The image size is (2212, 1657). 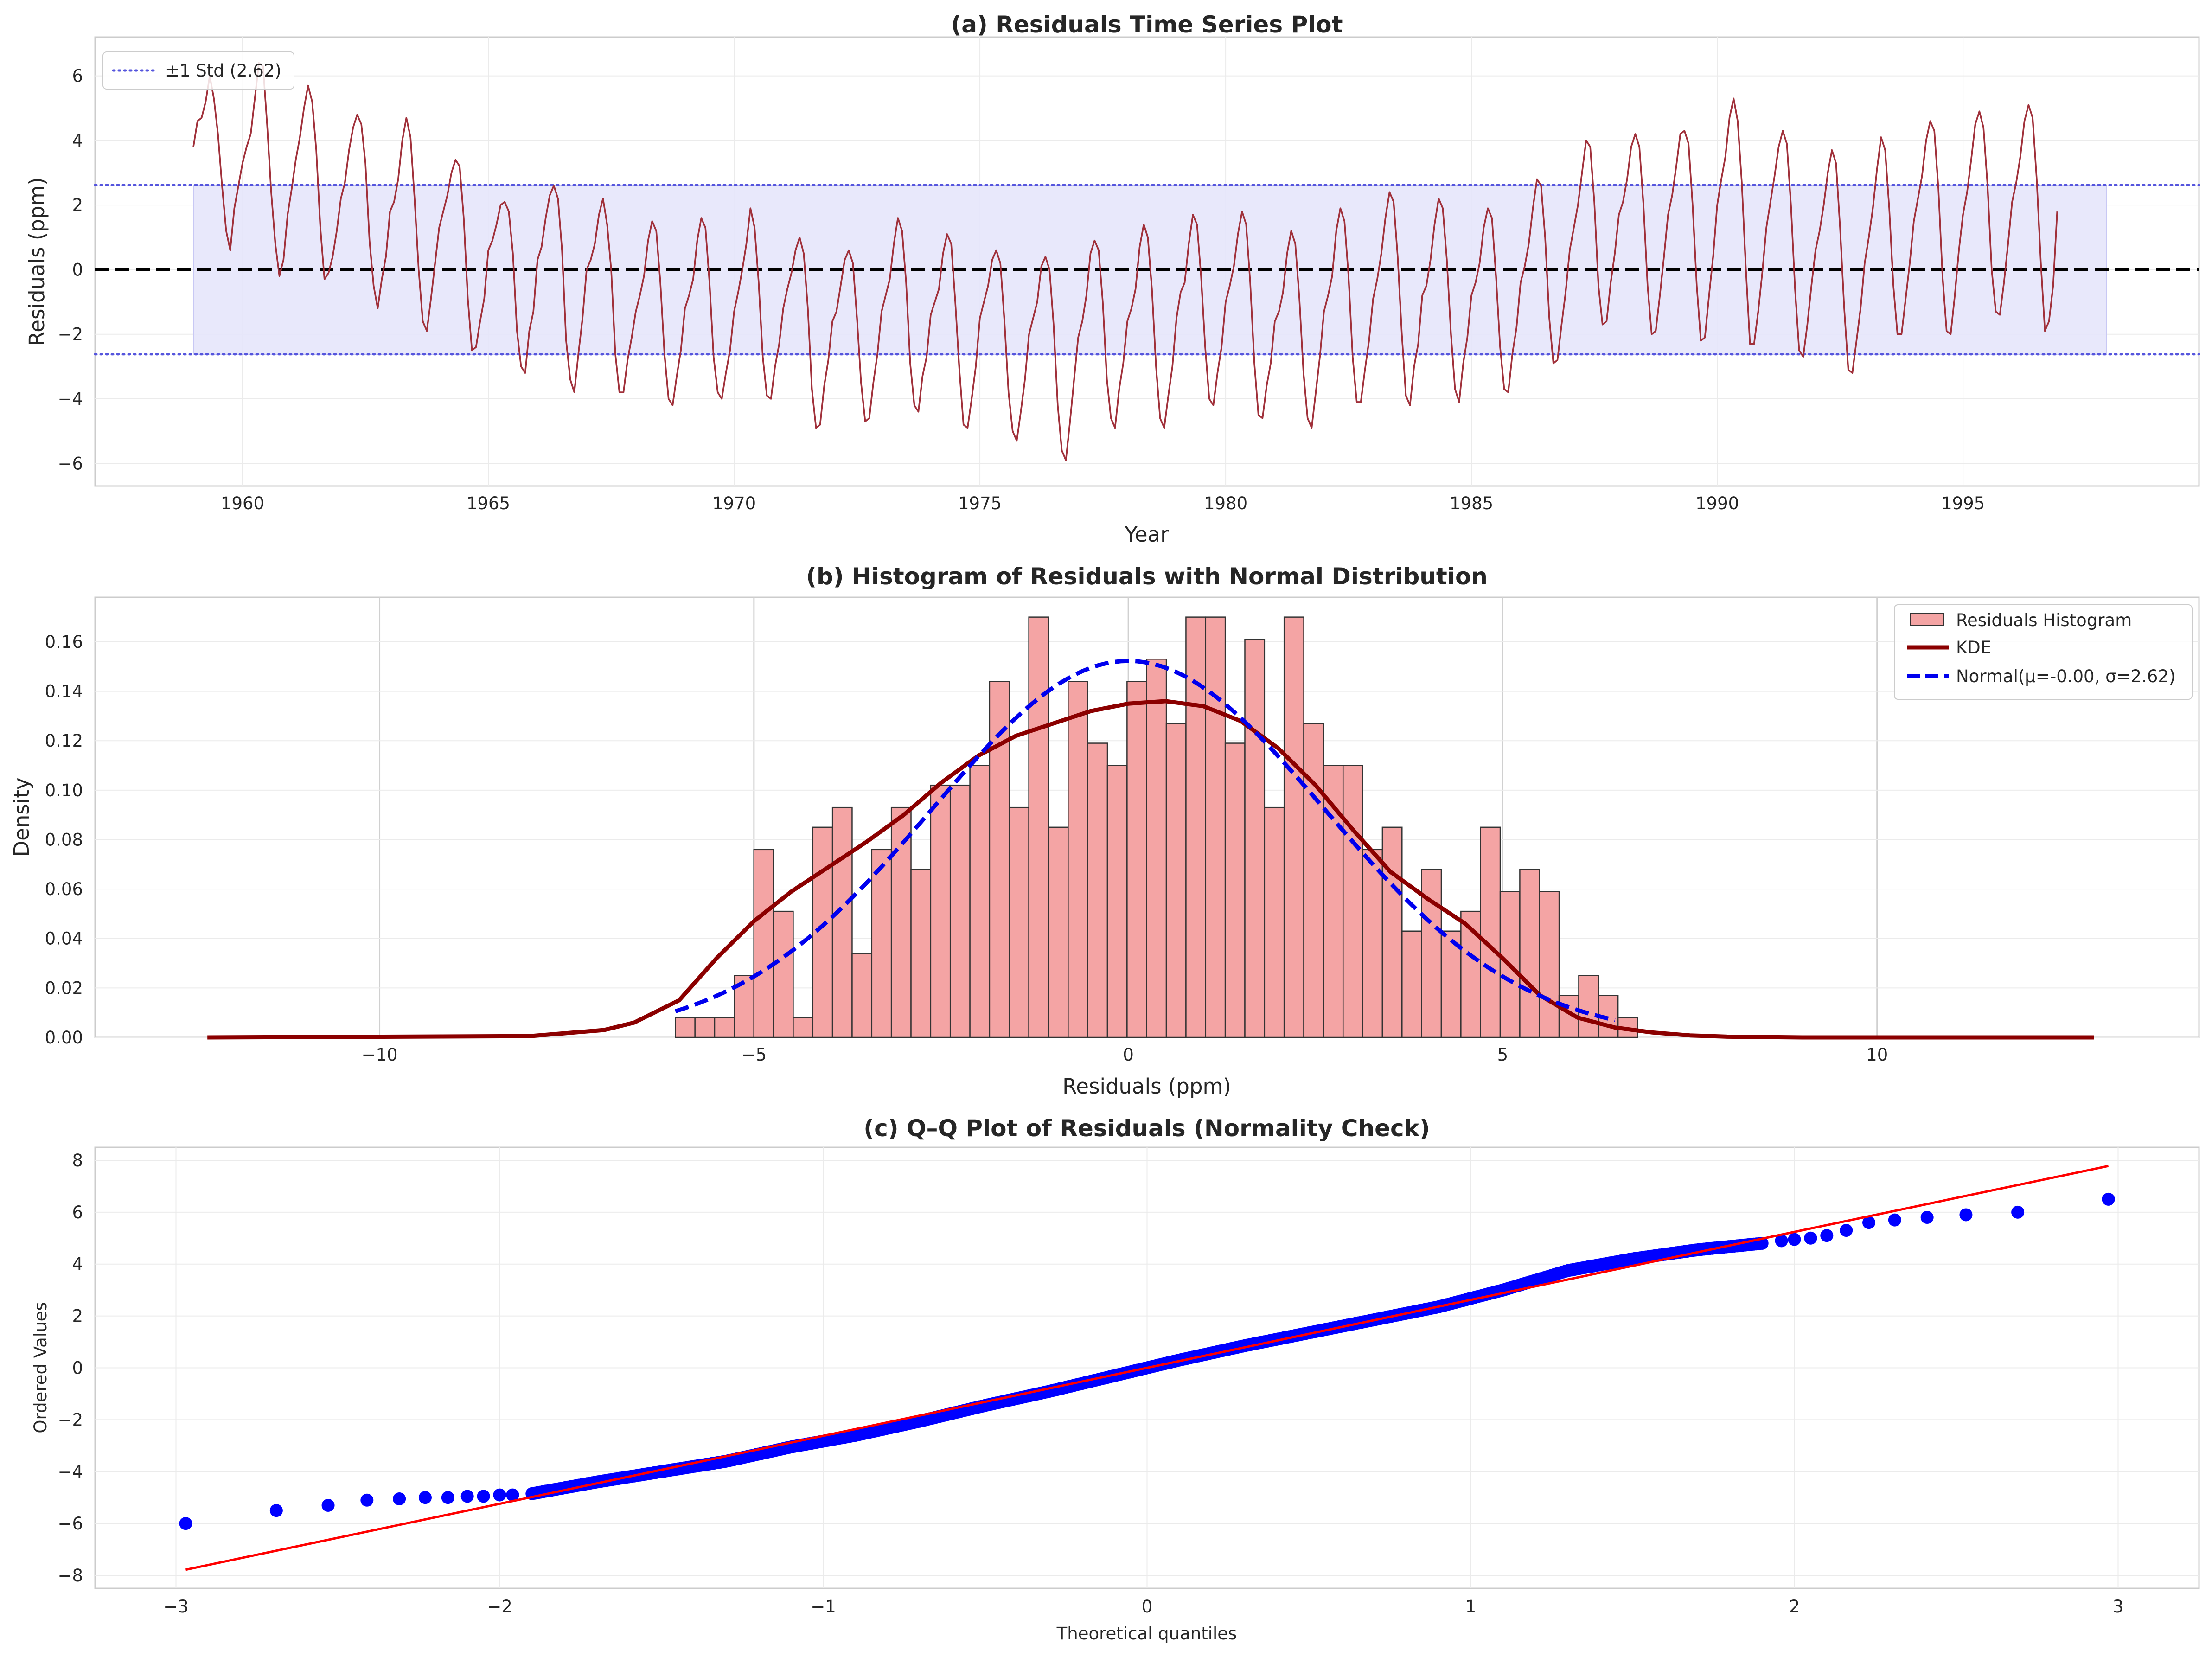 I want to click on x-tick-label: −1, so click(x=823, y=1607).